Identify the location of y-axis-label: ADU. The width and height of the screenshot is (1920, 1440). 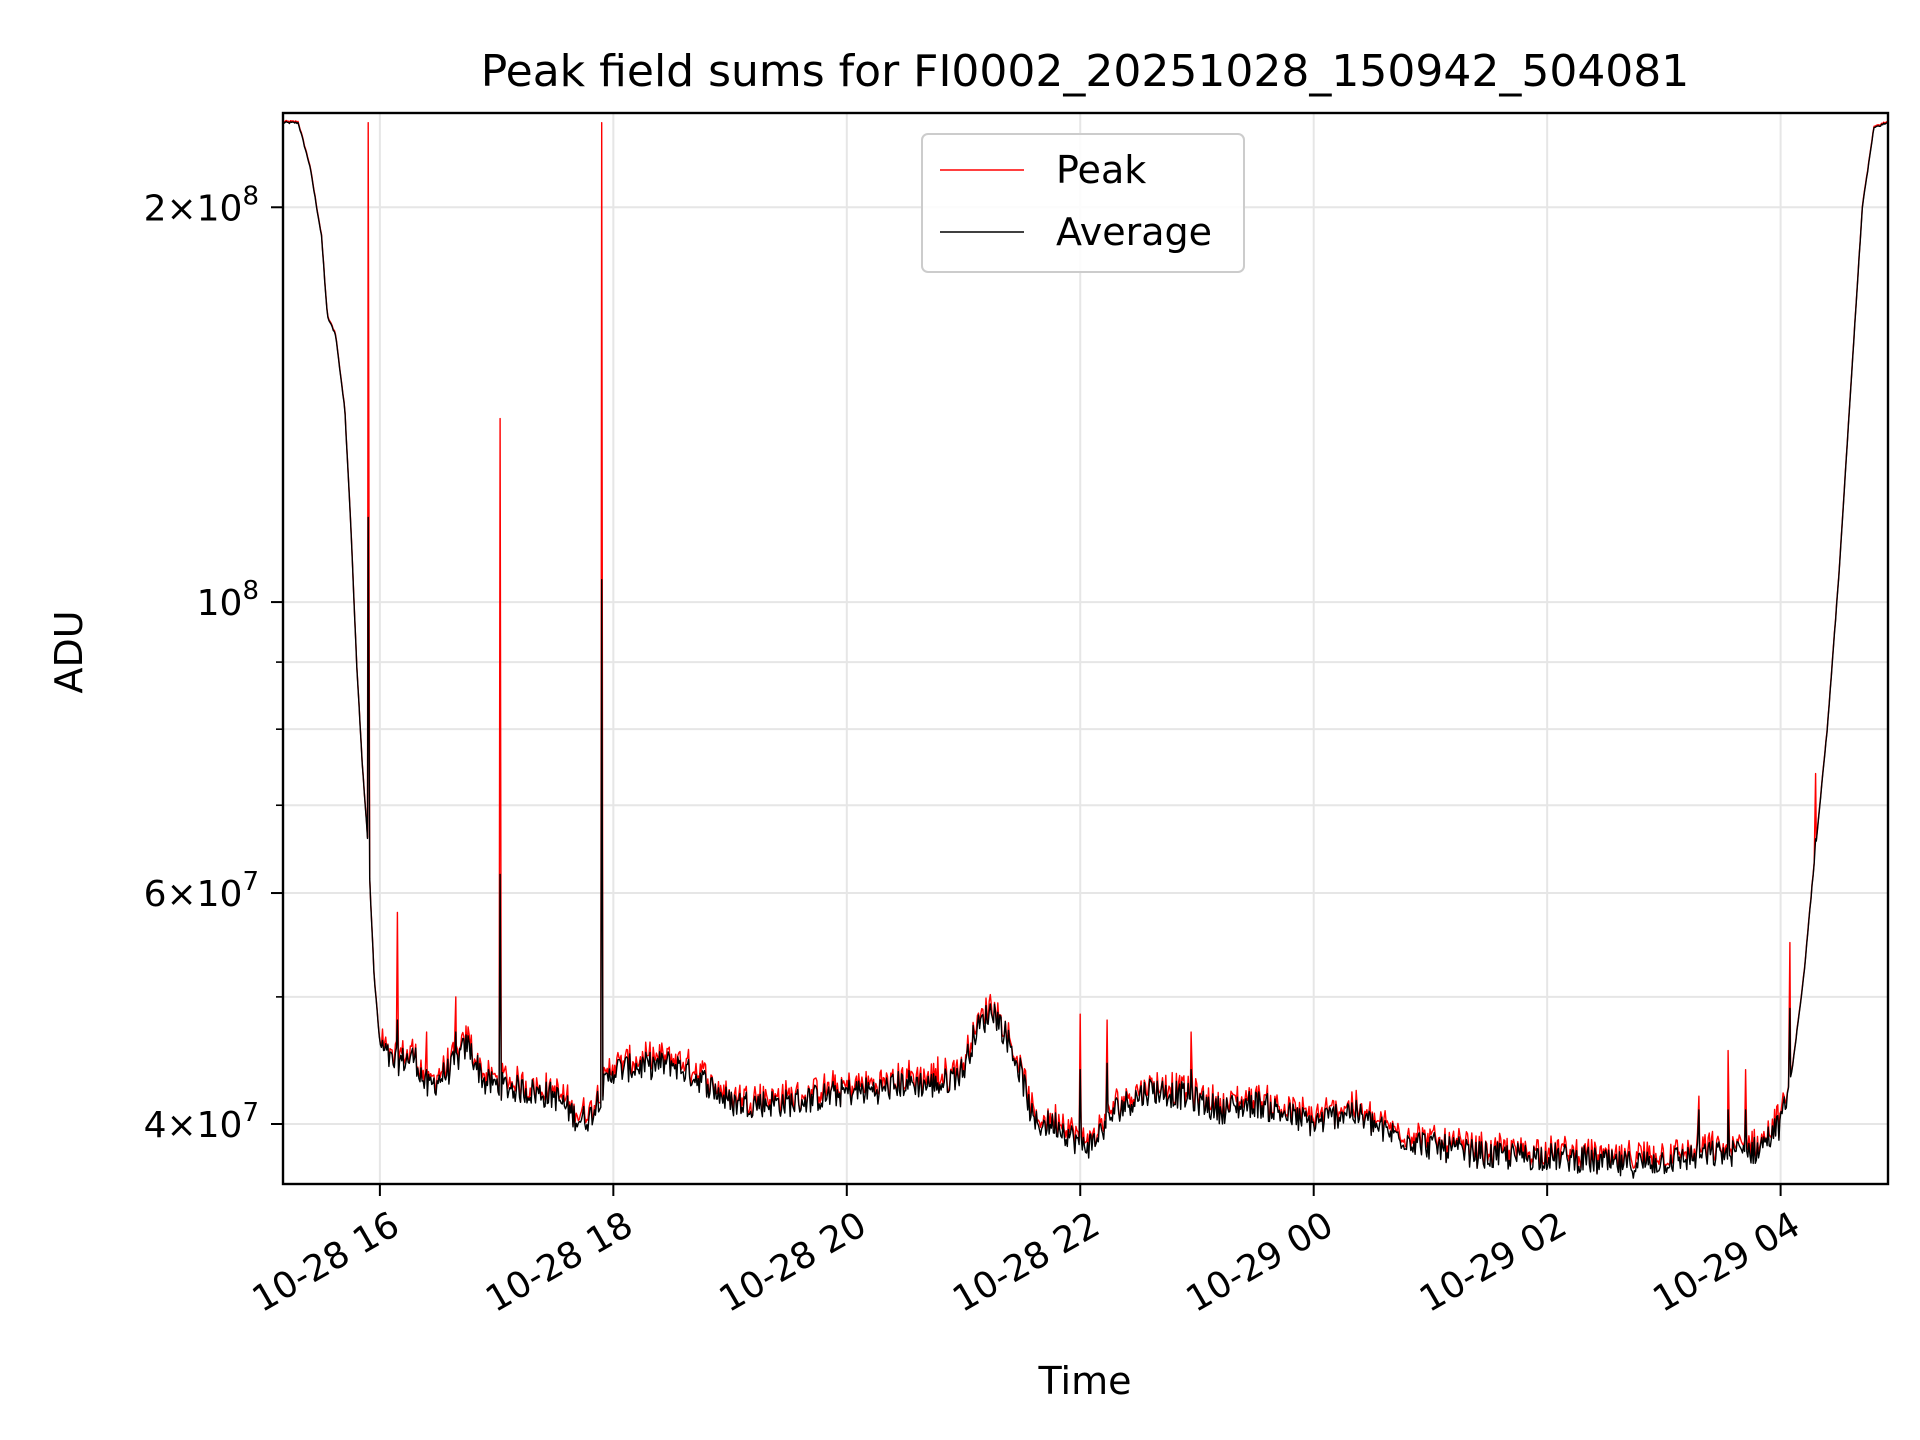
(69, 651).